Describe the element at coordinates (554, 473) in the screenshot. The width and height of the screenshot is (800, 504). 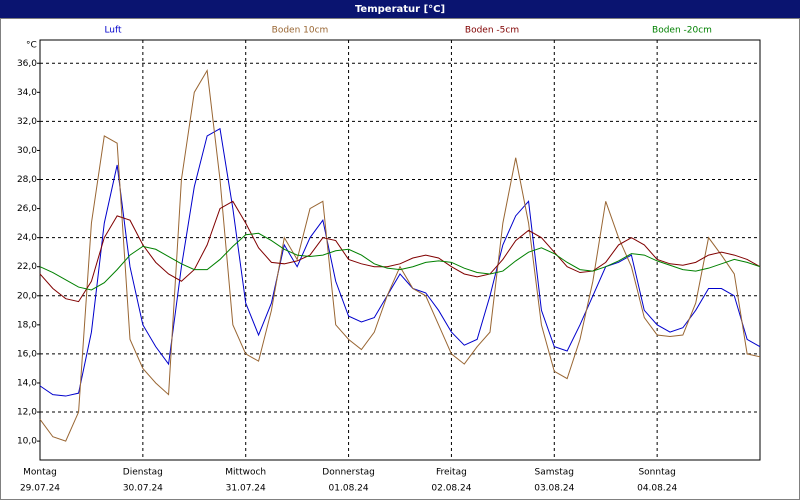
I see `x-tick-label: Samstag` at that location.